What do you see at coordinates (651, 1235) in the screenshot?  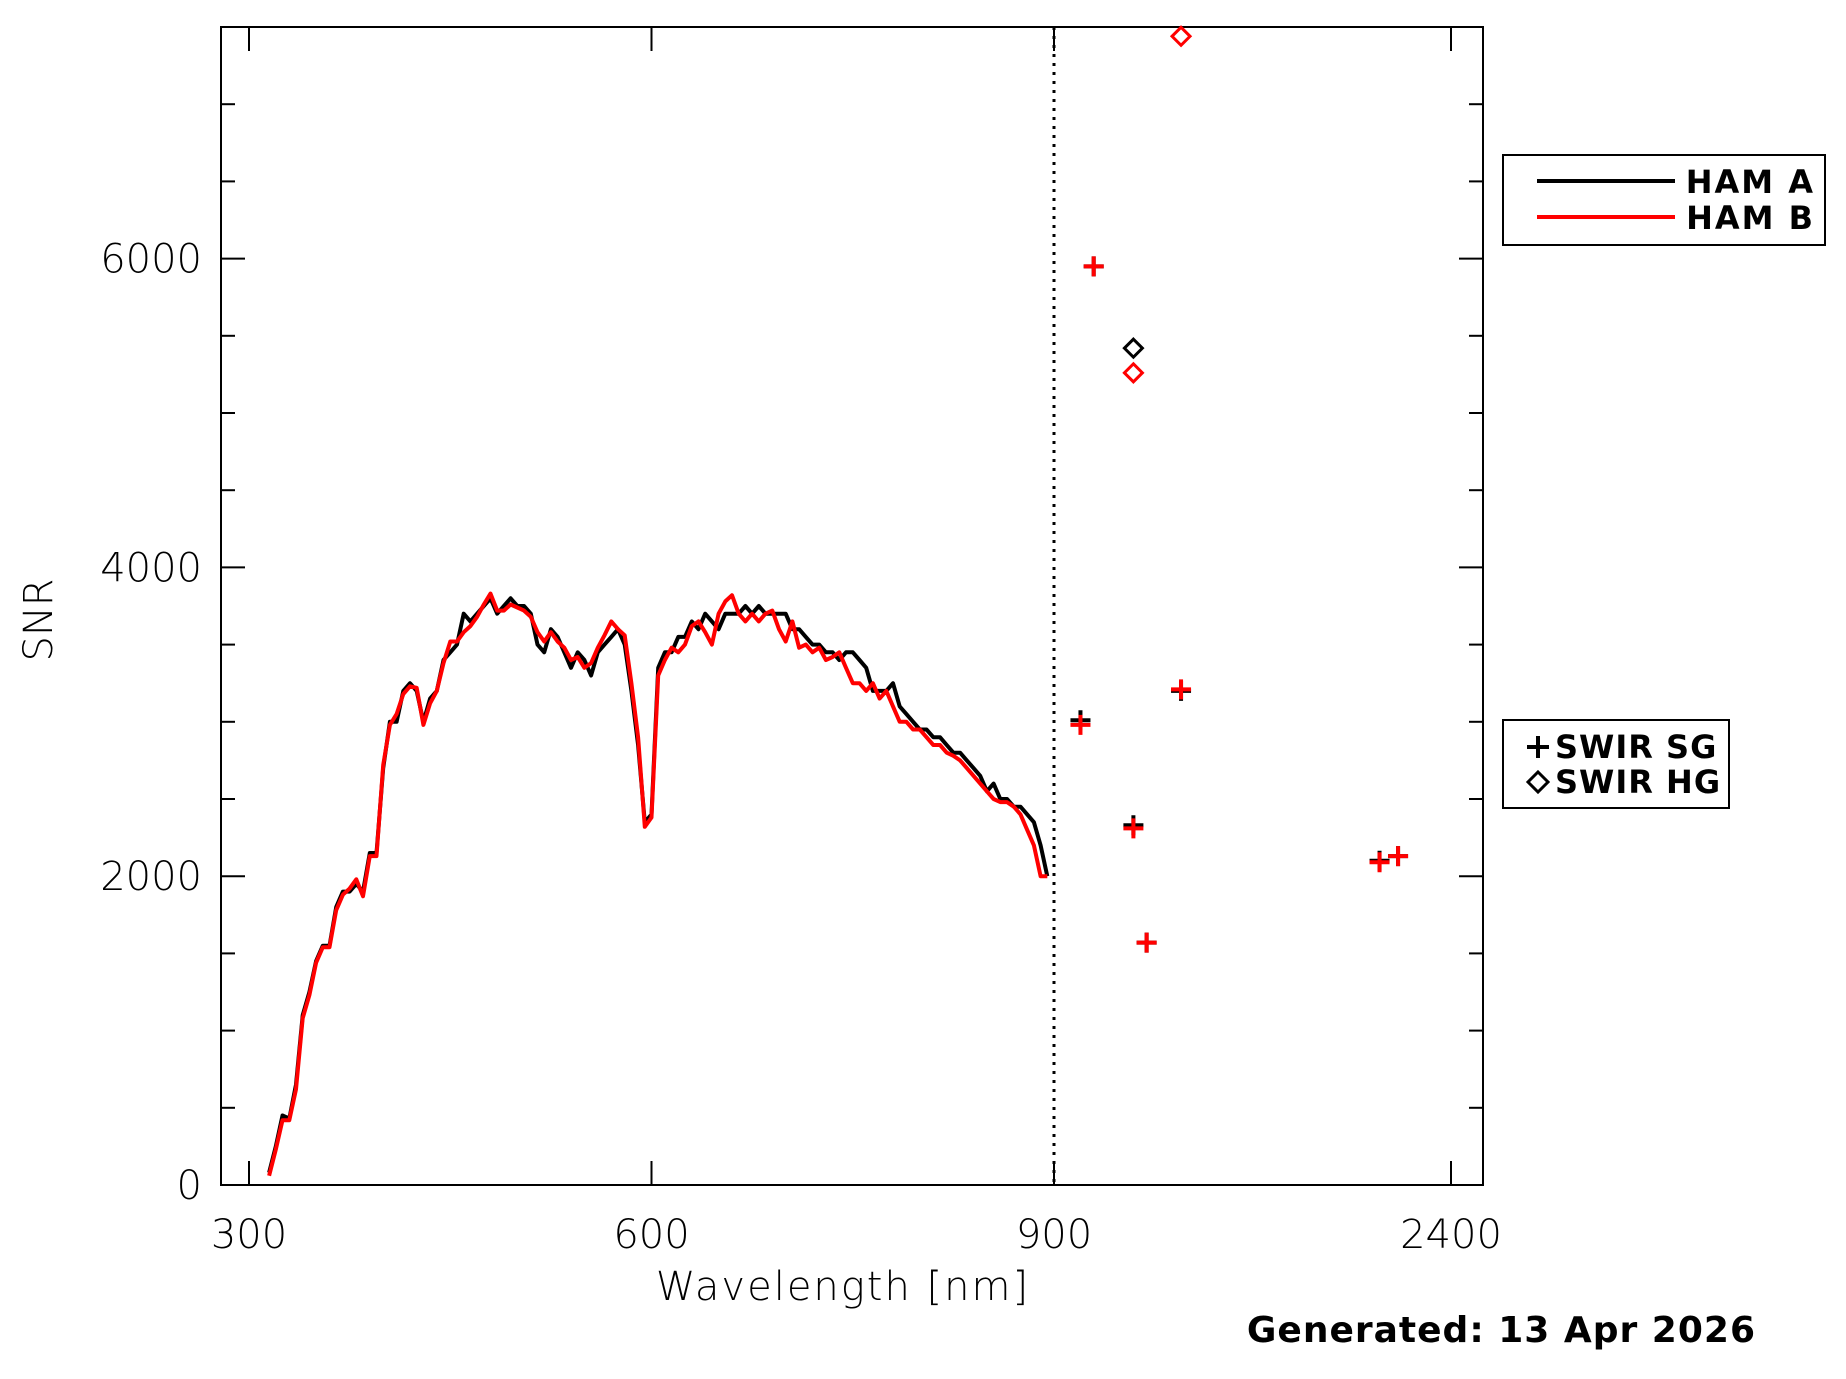 I see `x-tick-label: 600` at bounding box center [651, 1235].